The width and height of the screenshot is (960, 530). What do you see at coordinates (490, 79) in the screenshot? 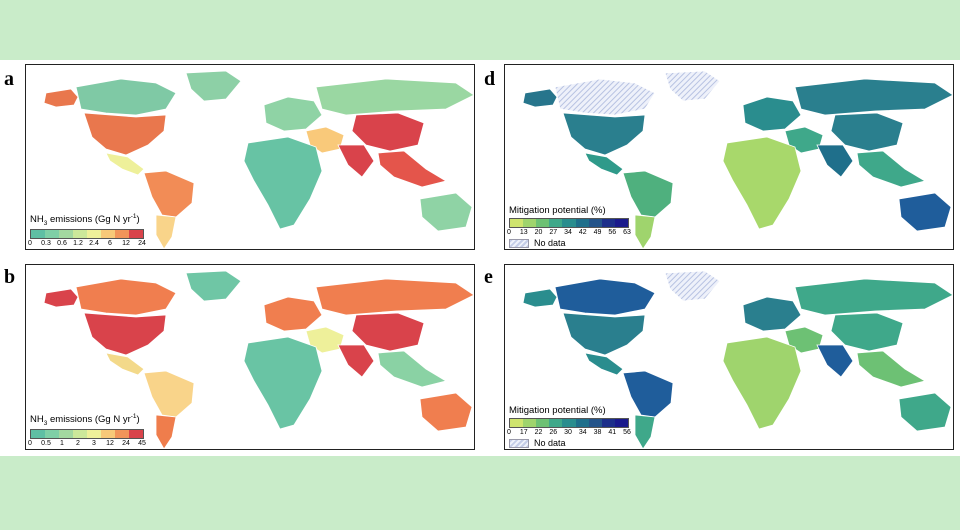
I see `panel-letter-d: d` at bounding box center [490, 79].